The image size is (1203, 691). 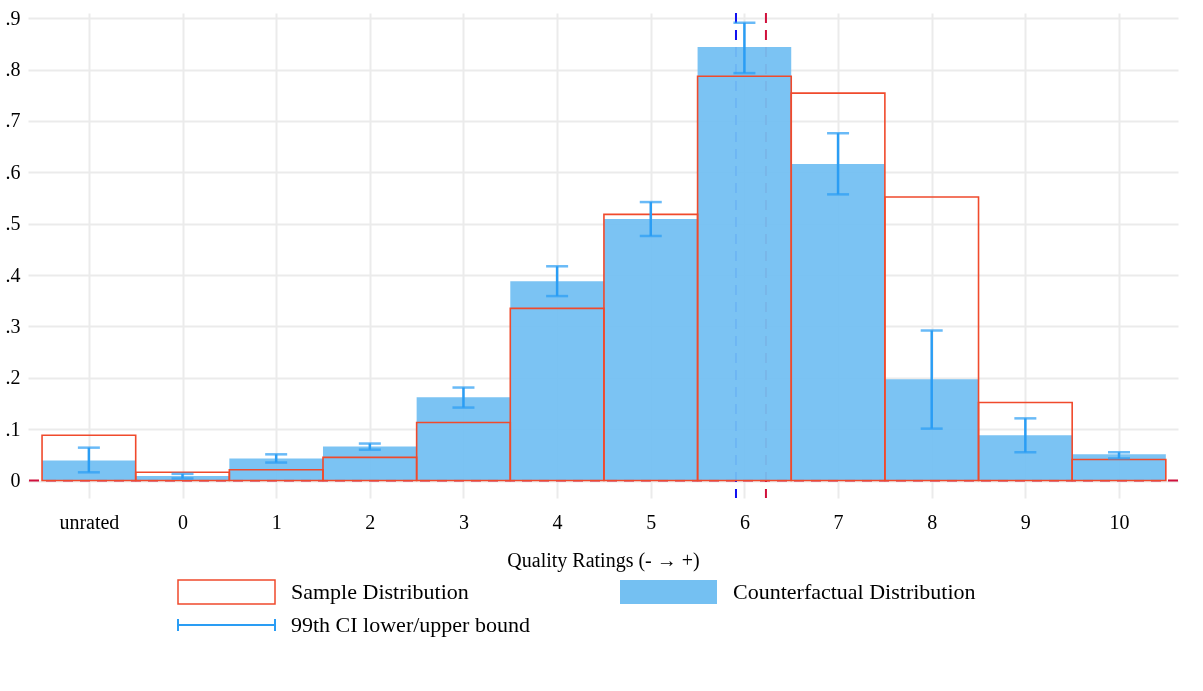 I want to click on x-tick-label: 1, so click(x=276, y=521).